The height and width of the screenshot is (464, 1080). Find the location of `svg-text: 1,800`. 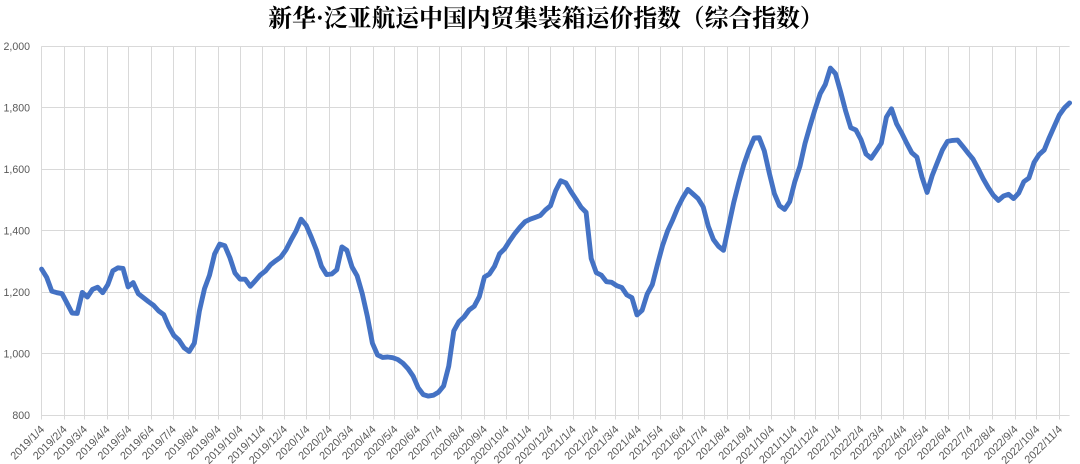

svg-text: 1,800 is located at coordinates (16, 108).